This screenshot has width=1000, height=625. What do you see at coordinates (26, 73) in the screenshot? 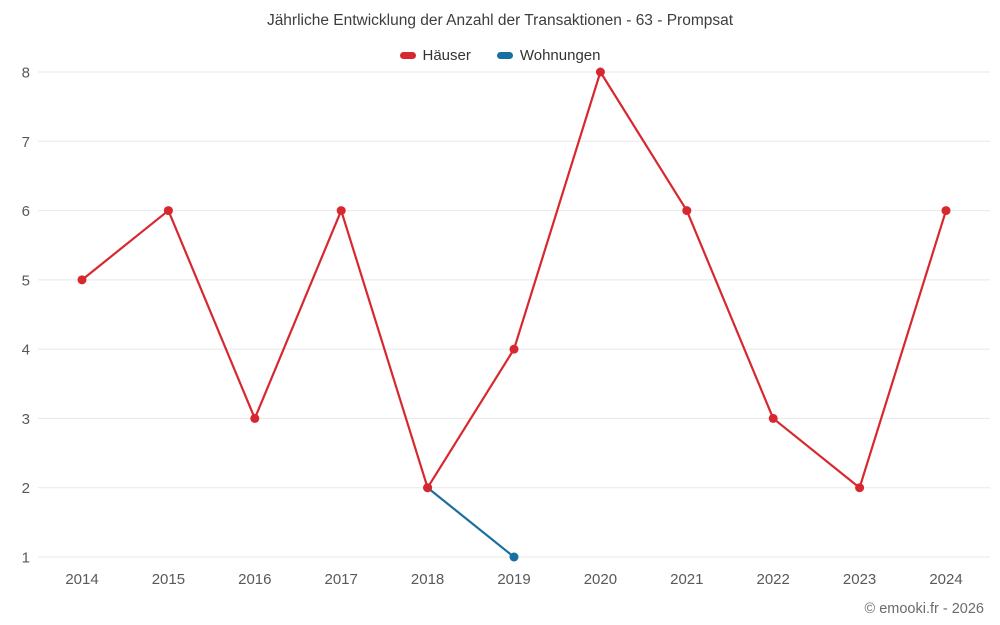
I see `svg-text: 8` at bounding box center [26, 73].